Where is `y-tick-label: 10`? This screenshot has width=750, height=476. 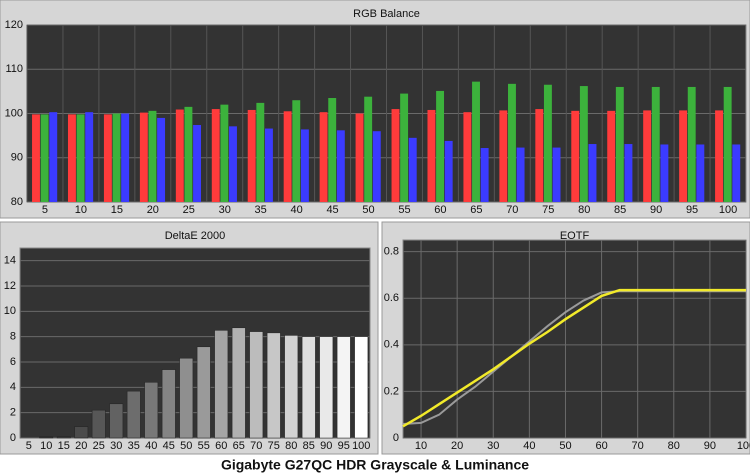
y-tick-label: 10 is located at coordinates (10, 311).